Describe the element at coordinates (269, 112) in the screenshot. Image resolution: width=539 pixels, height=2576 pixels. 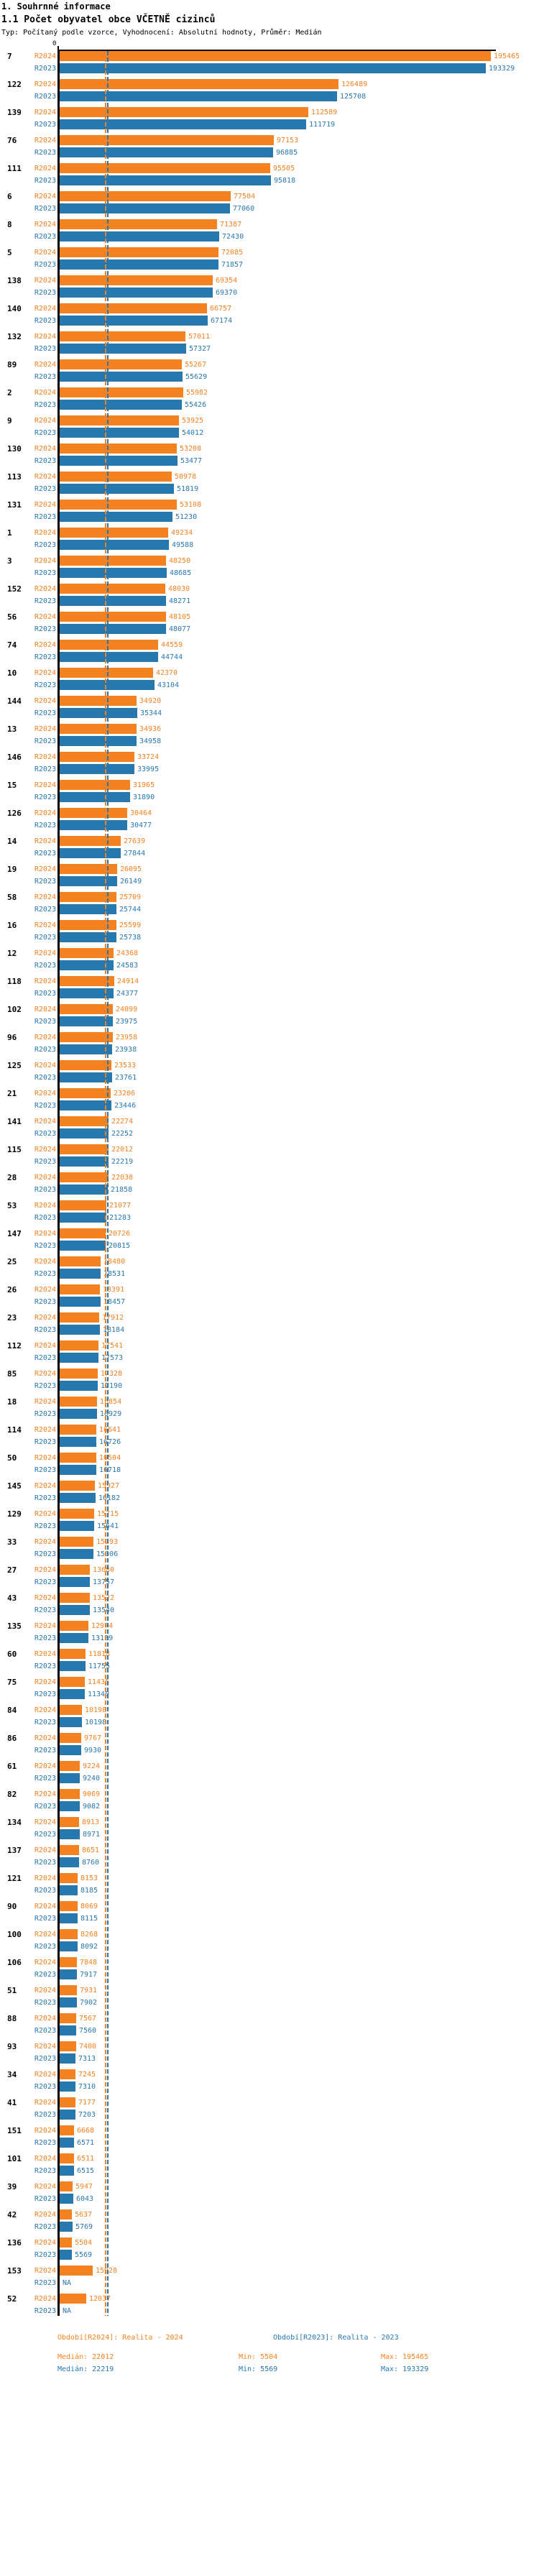
I see `bar-row-r2024: 139 R2024 112589` at that location.